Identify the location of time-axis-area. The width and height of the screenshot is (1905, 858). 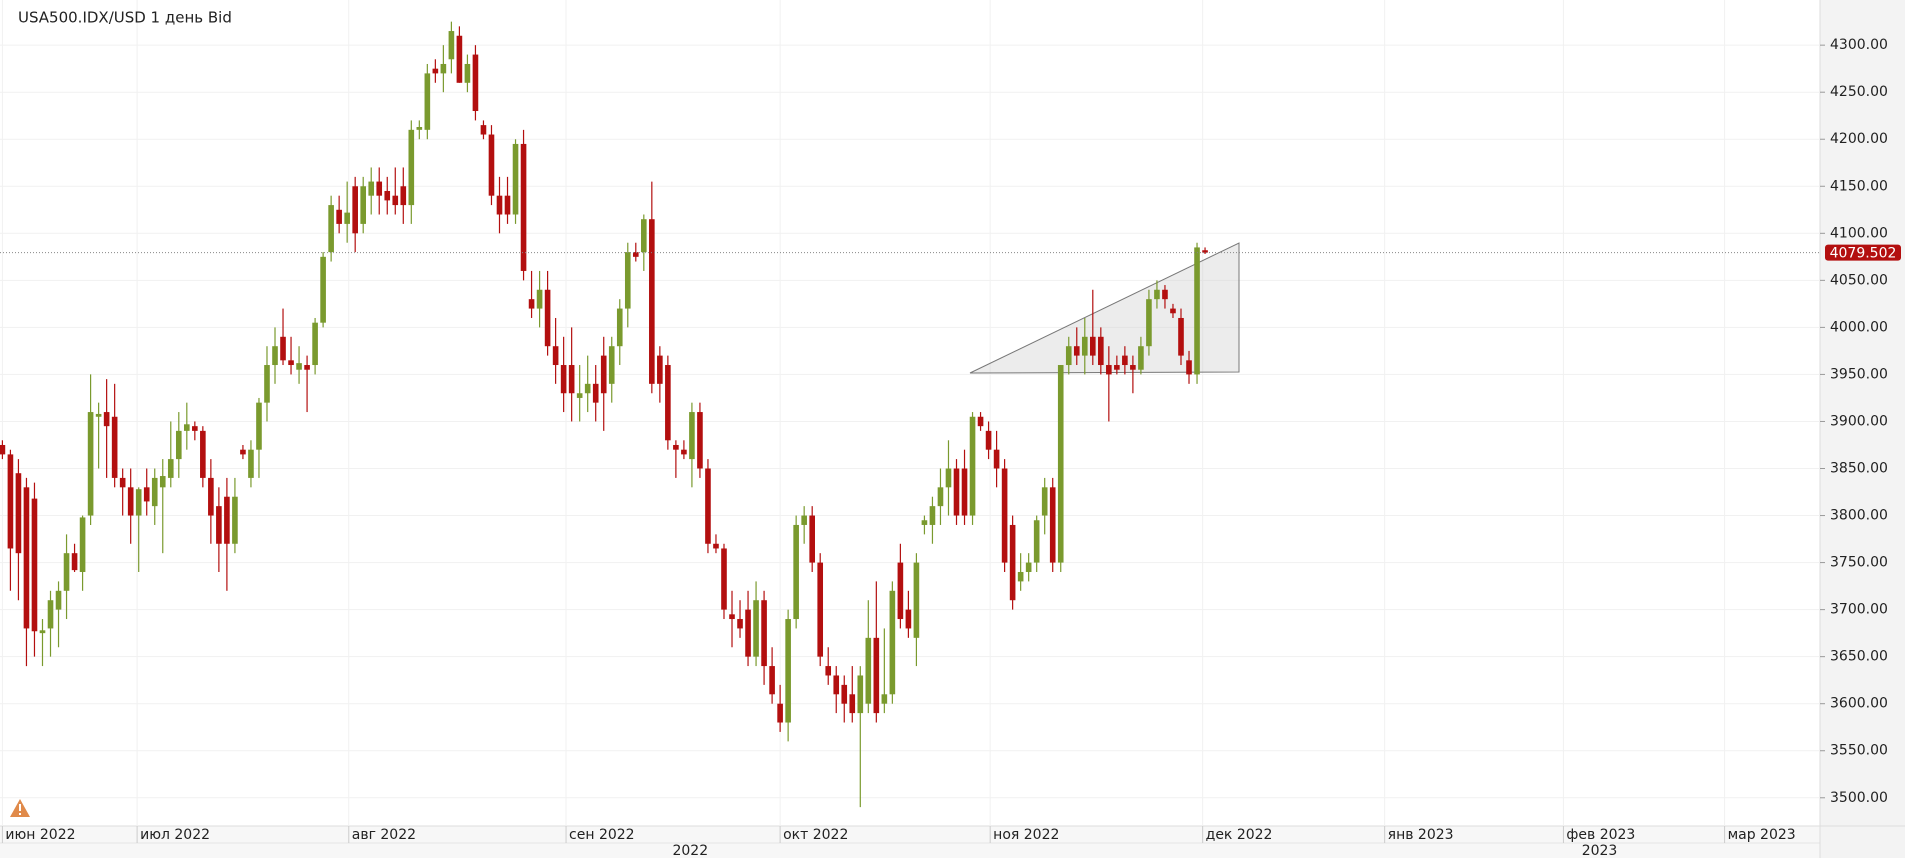
(910, 842).